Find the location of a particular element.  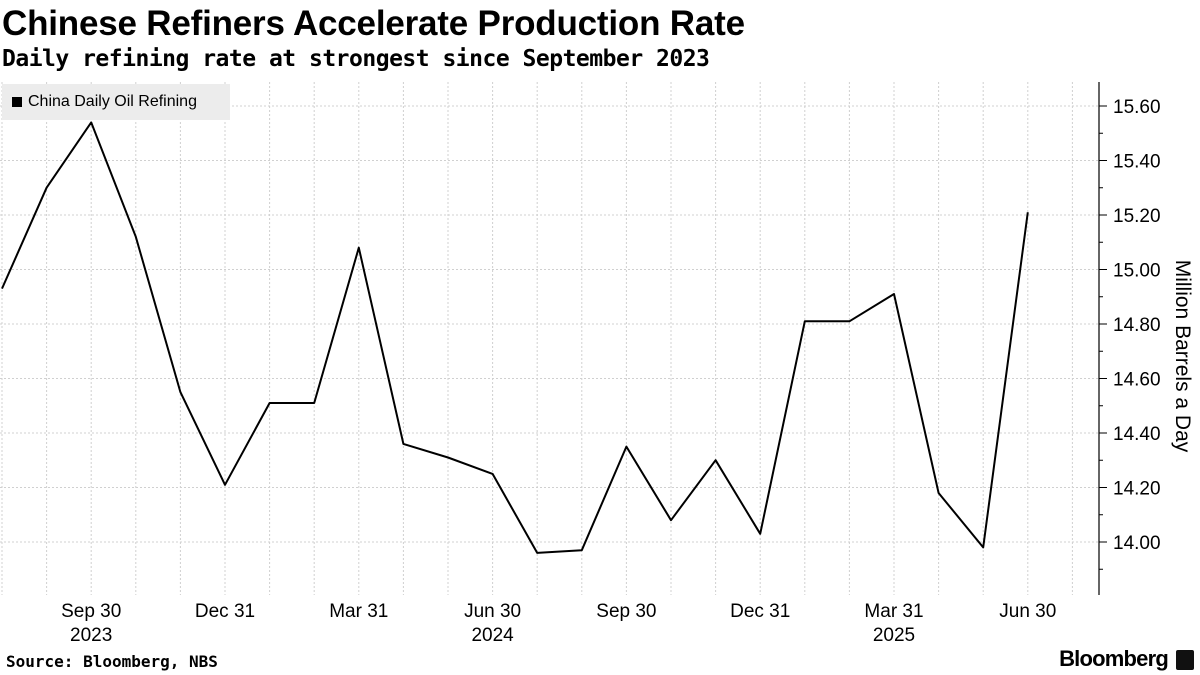

legend: China Daily Oil Refining is located at coordinates (116, 102).